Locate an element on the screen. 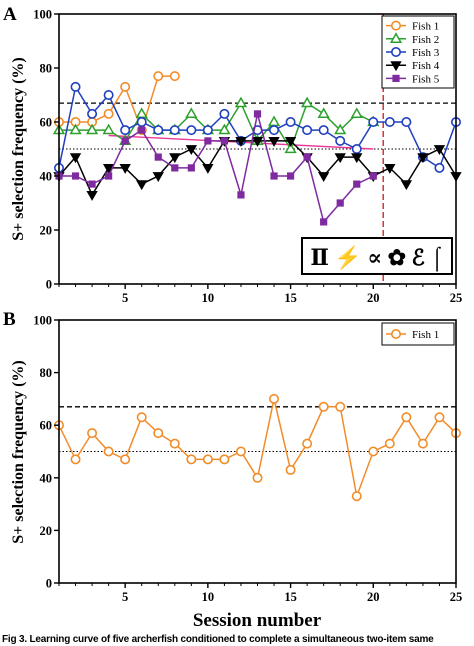 Image resolution: width=474 pixels, height=646 pixels. legend-label: Fish 3 is located at coordinates (426, 53).